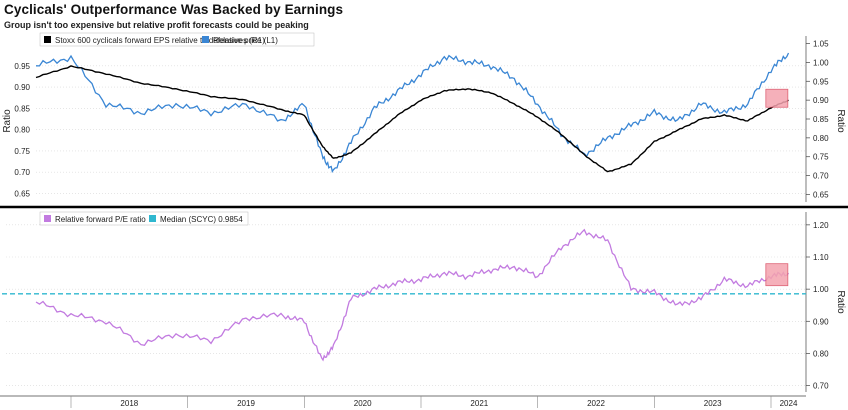 The width and height of the screenshot is (848, 410). What do you see at coordinates (246, 403) in the screenshot?
I see `x-tick-label: 2019` at bounding box center [246, 403].